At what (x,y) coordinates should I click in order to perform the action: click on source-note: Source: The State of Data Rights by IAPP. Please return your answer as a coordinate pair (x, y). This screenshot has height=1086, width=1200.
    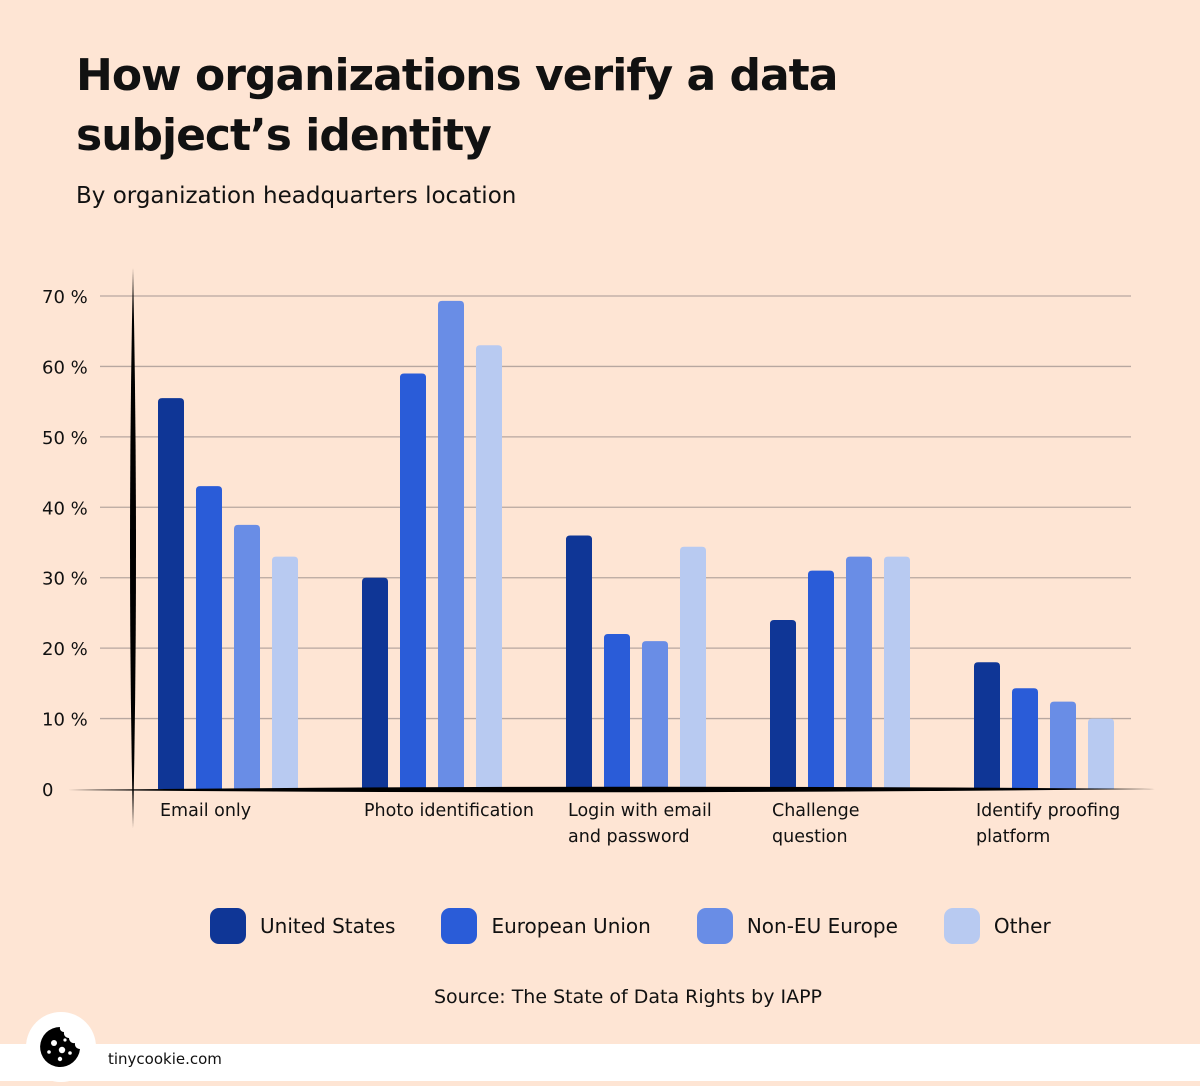
    Looking at the image, I should click on (628, 997).